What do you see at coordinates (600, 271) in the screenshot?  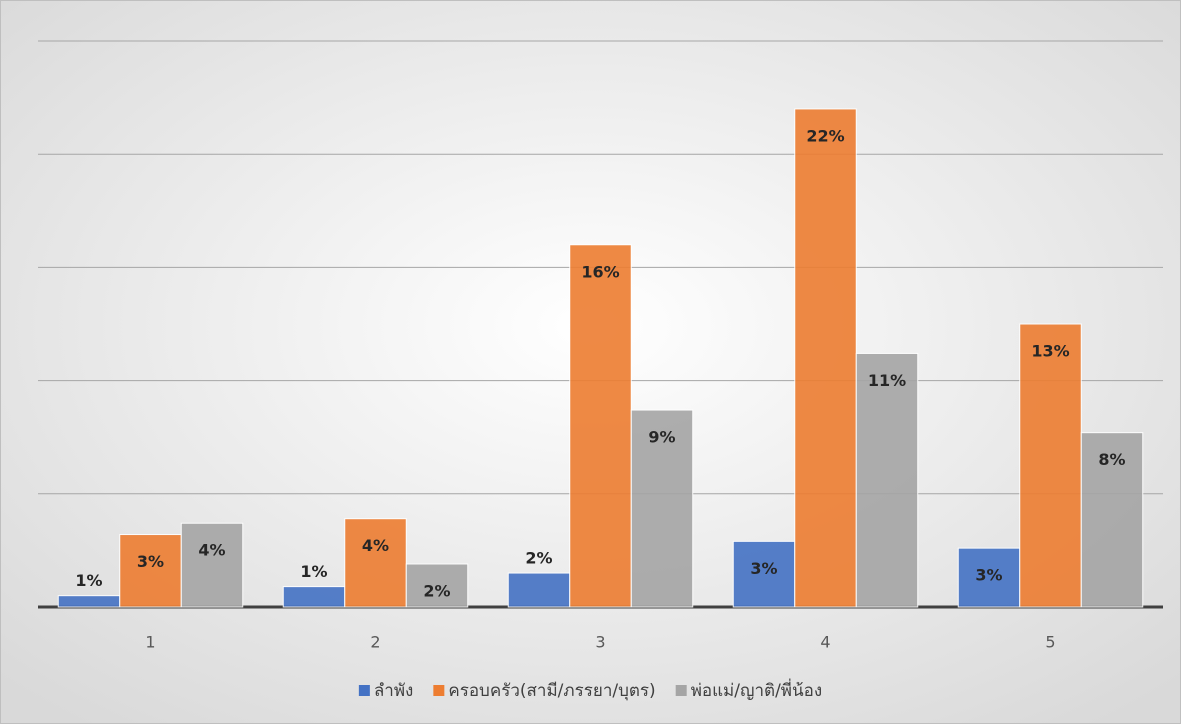 I see `data-label: 16%` at bounding box center [600, 271].